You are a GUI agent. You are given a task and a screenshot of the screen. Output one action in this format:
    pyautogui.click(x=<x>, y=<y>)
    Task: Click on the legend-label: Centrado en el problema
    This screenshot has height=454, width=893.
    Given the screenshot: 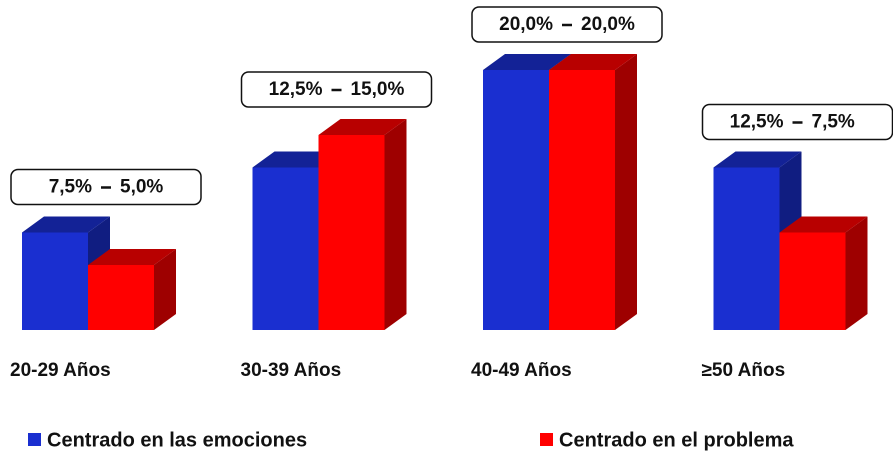 What is the action you would take?
    pyautogui.click(x=676, y=440)
    